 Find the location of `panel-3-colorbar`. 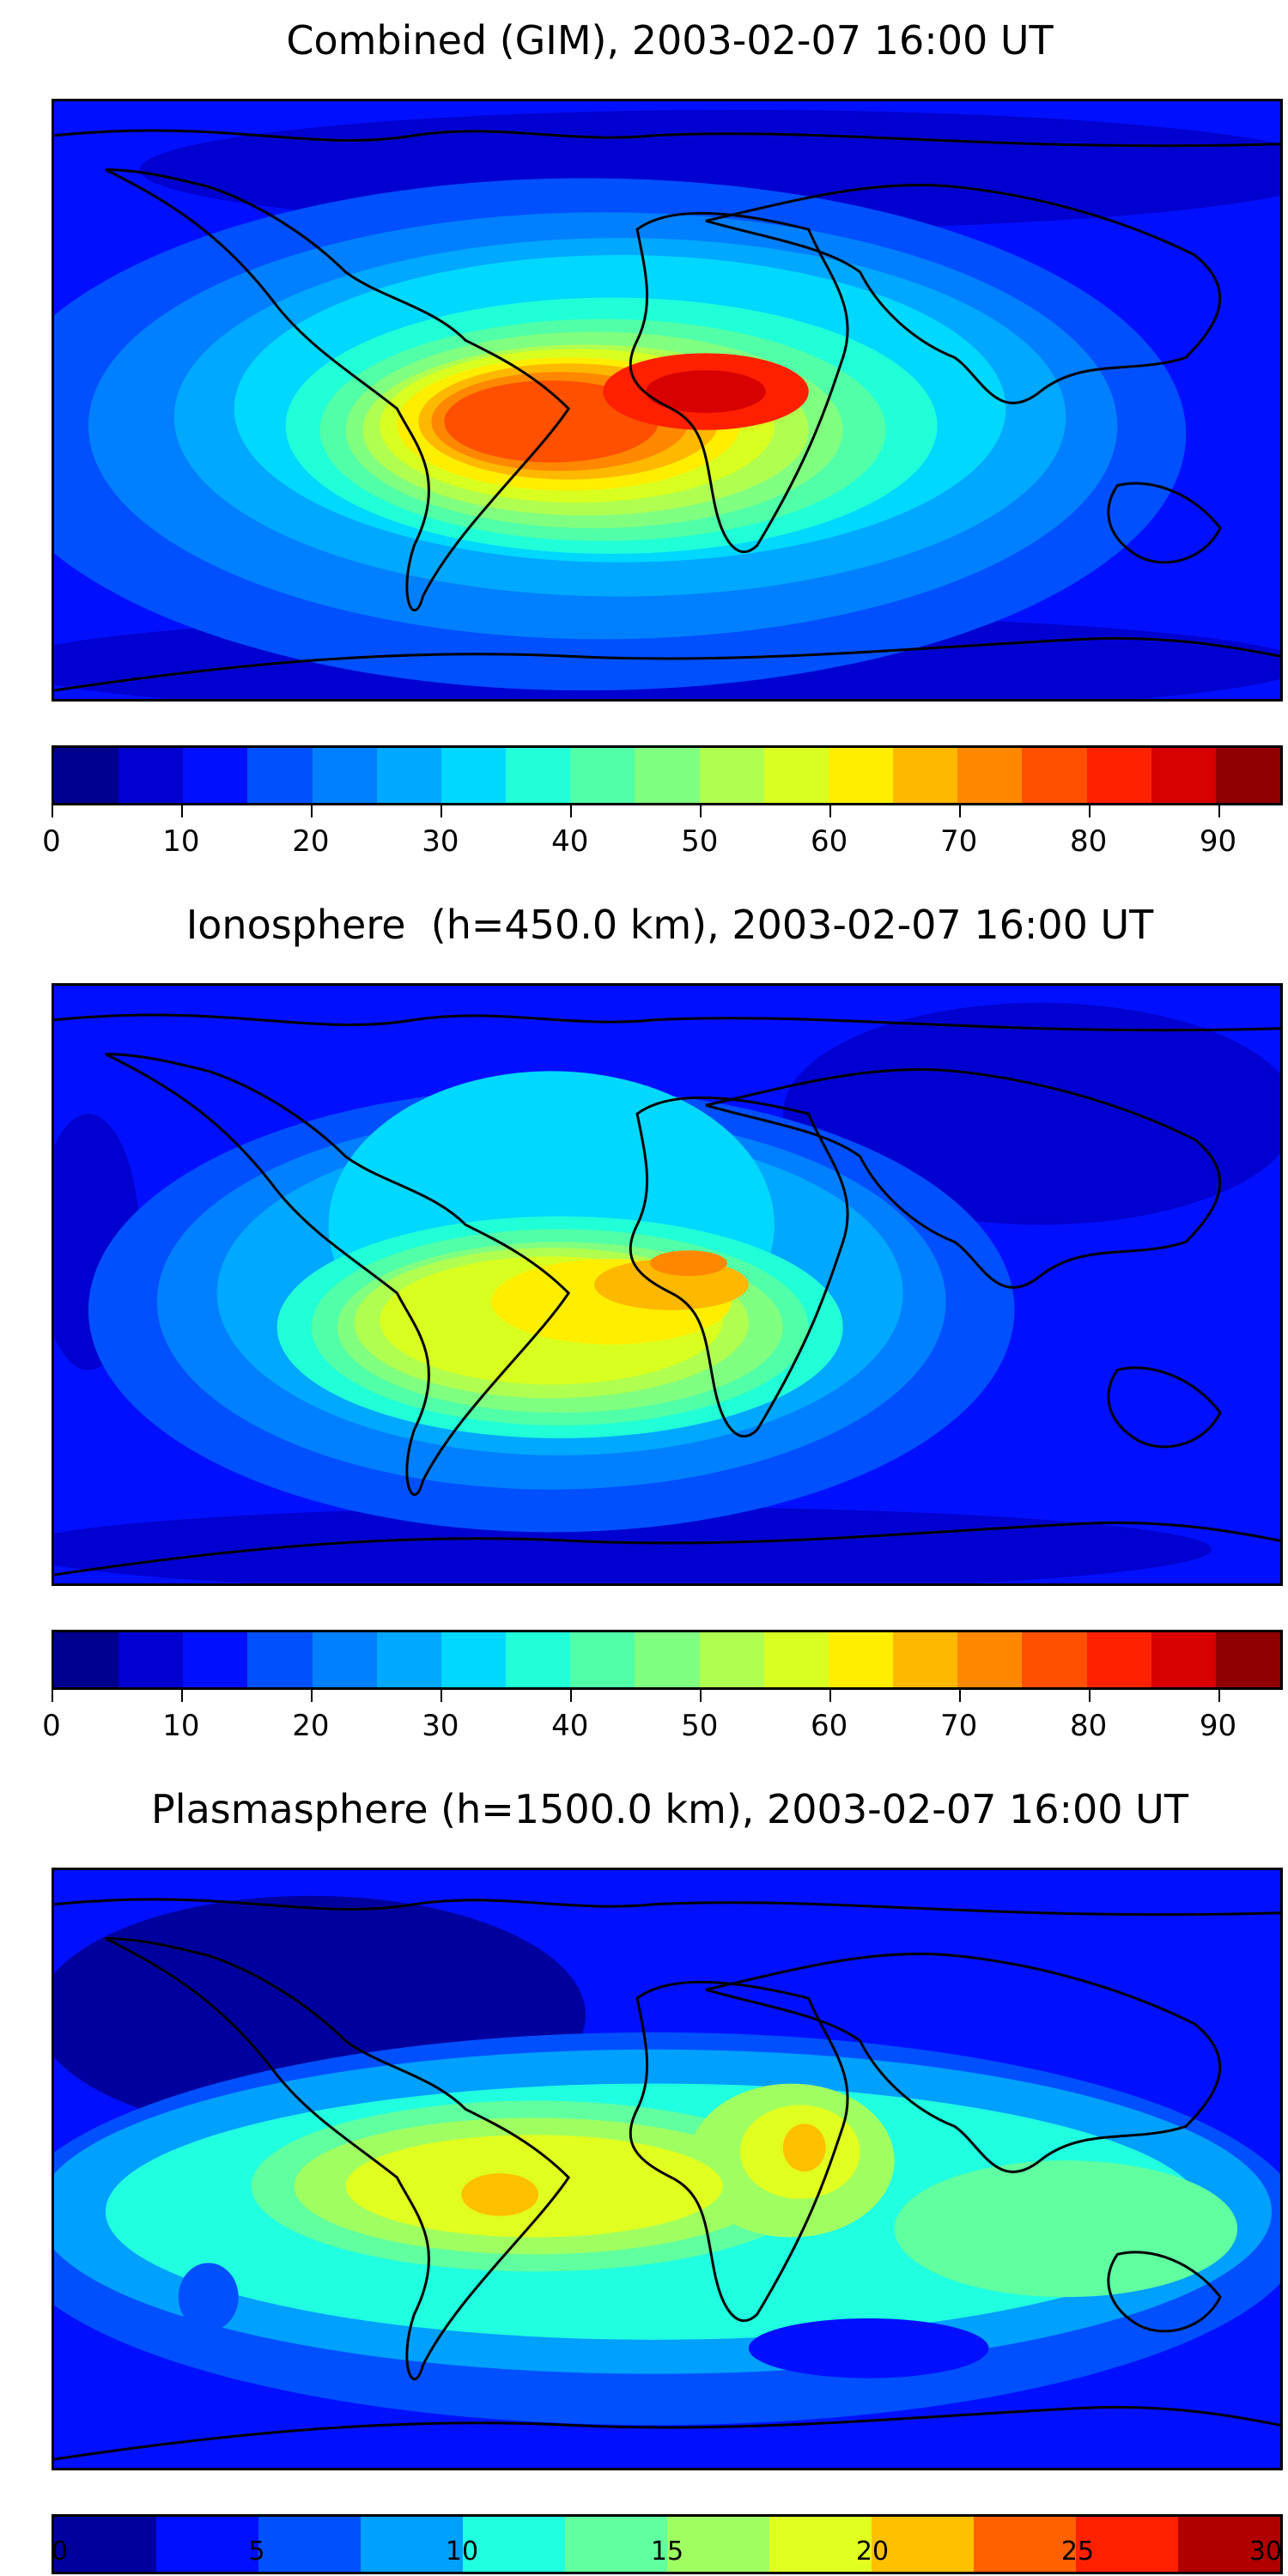

panel-3-colorbar is located at coordinates (667, 2544).